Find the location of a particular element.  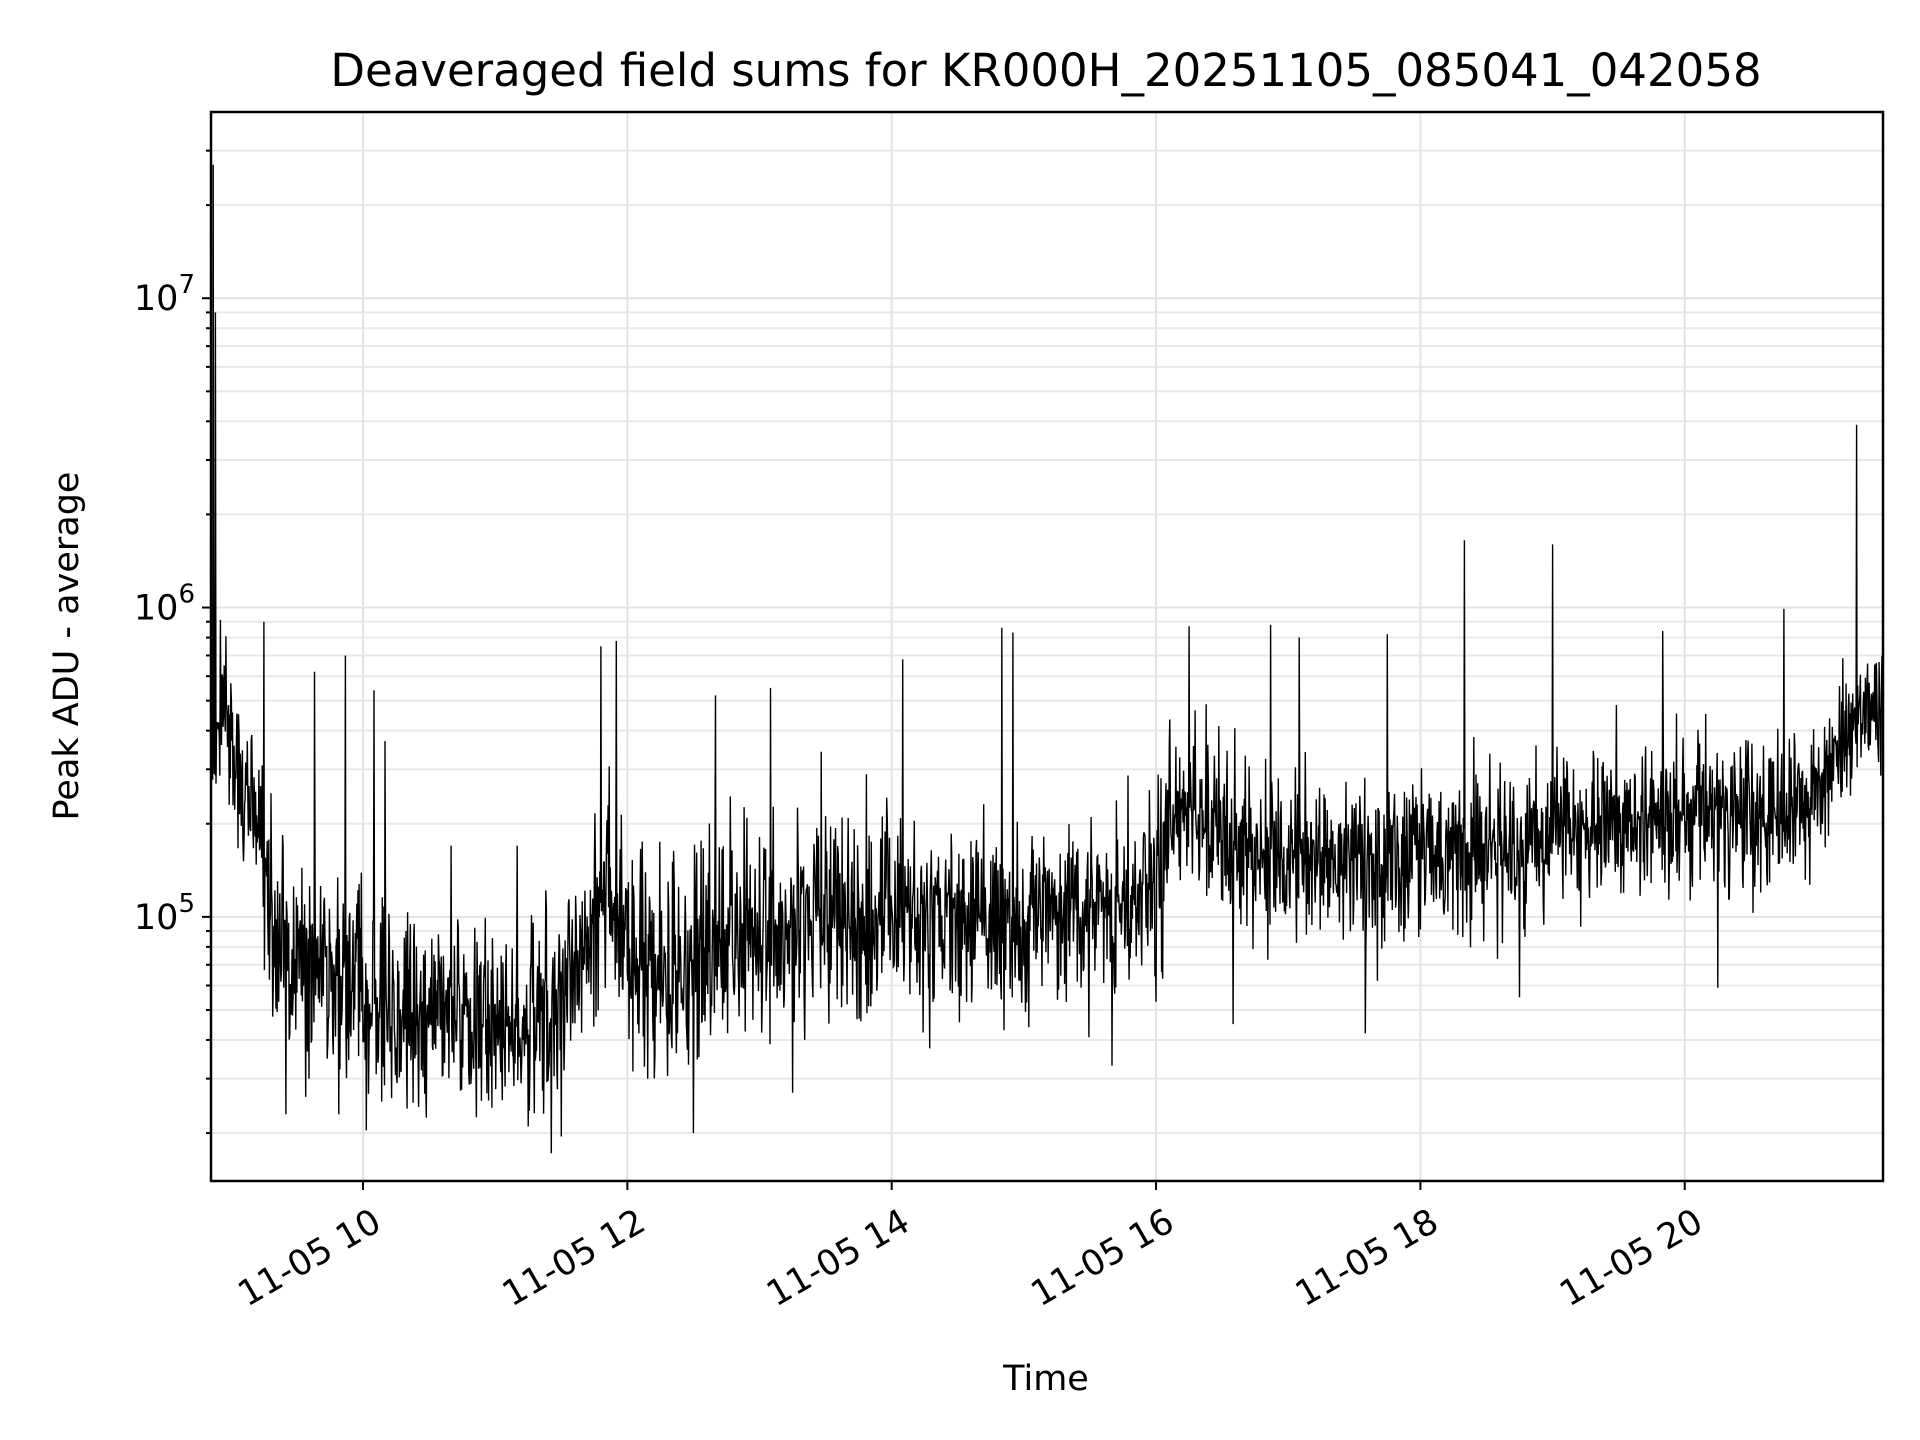

y-tick-label: 10⁶ is located at coordinates (164, 604).